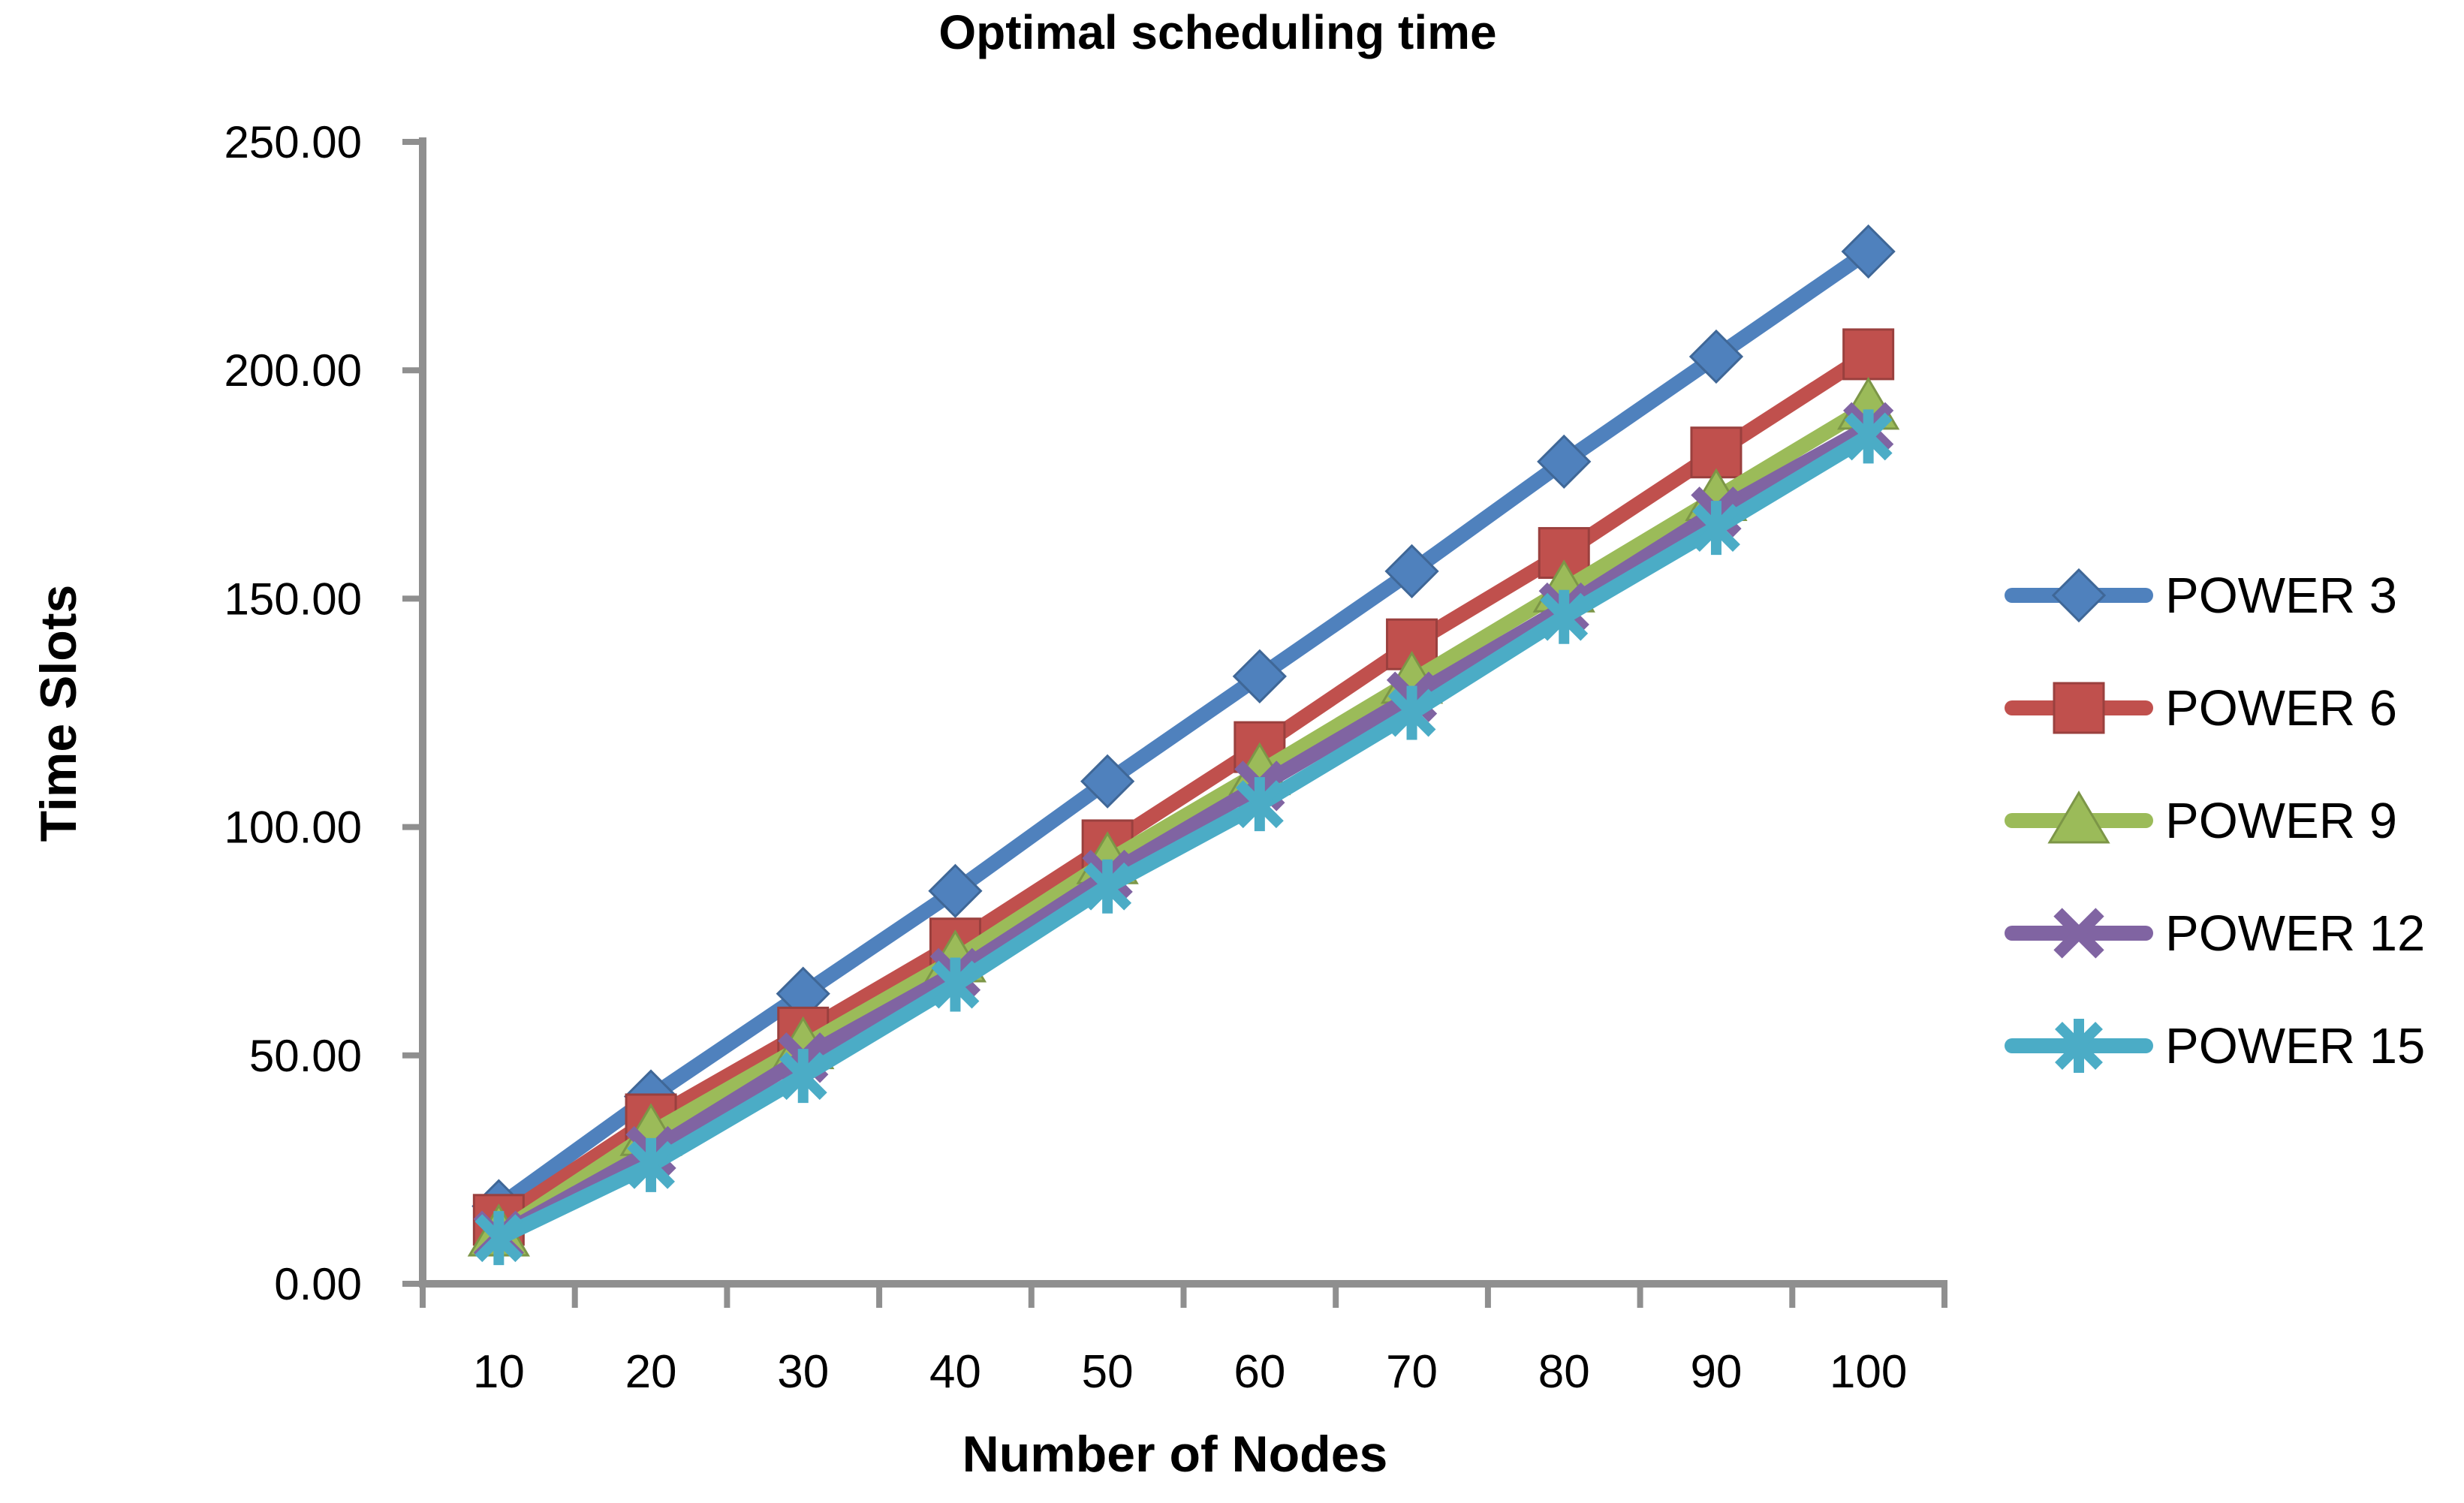 The image size is (2464, 1503). Describe the element at coordinates (1108, 1372) in the screenshot. I see `x-tick-label: 50` at that location.